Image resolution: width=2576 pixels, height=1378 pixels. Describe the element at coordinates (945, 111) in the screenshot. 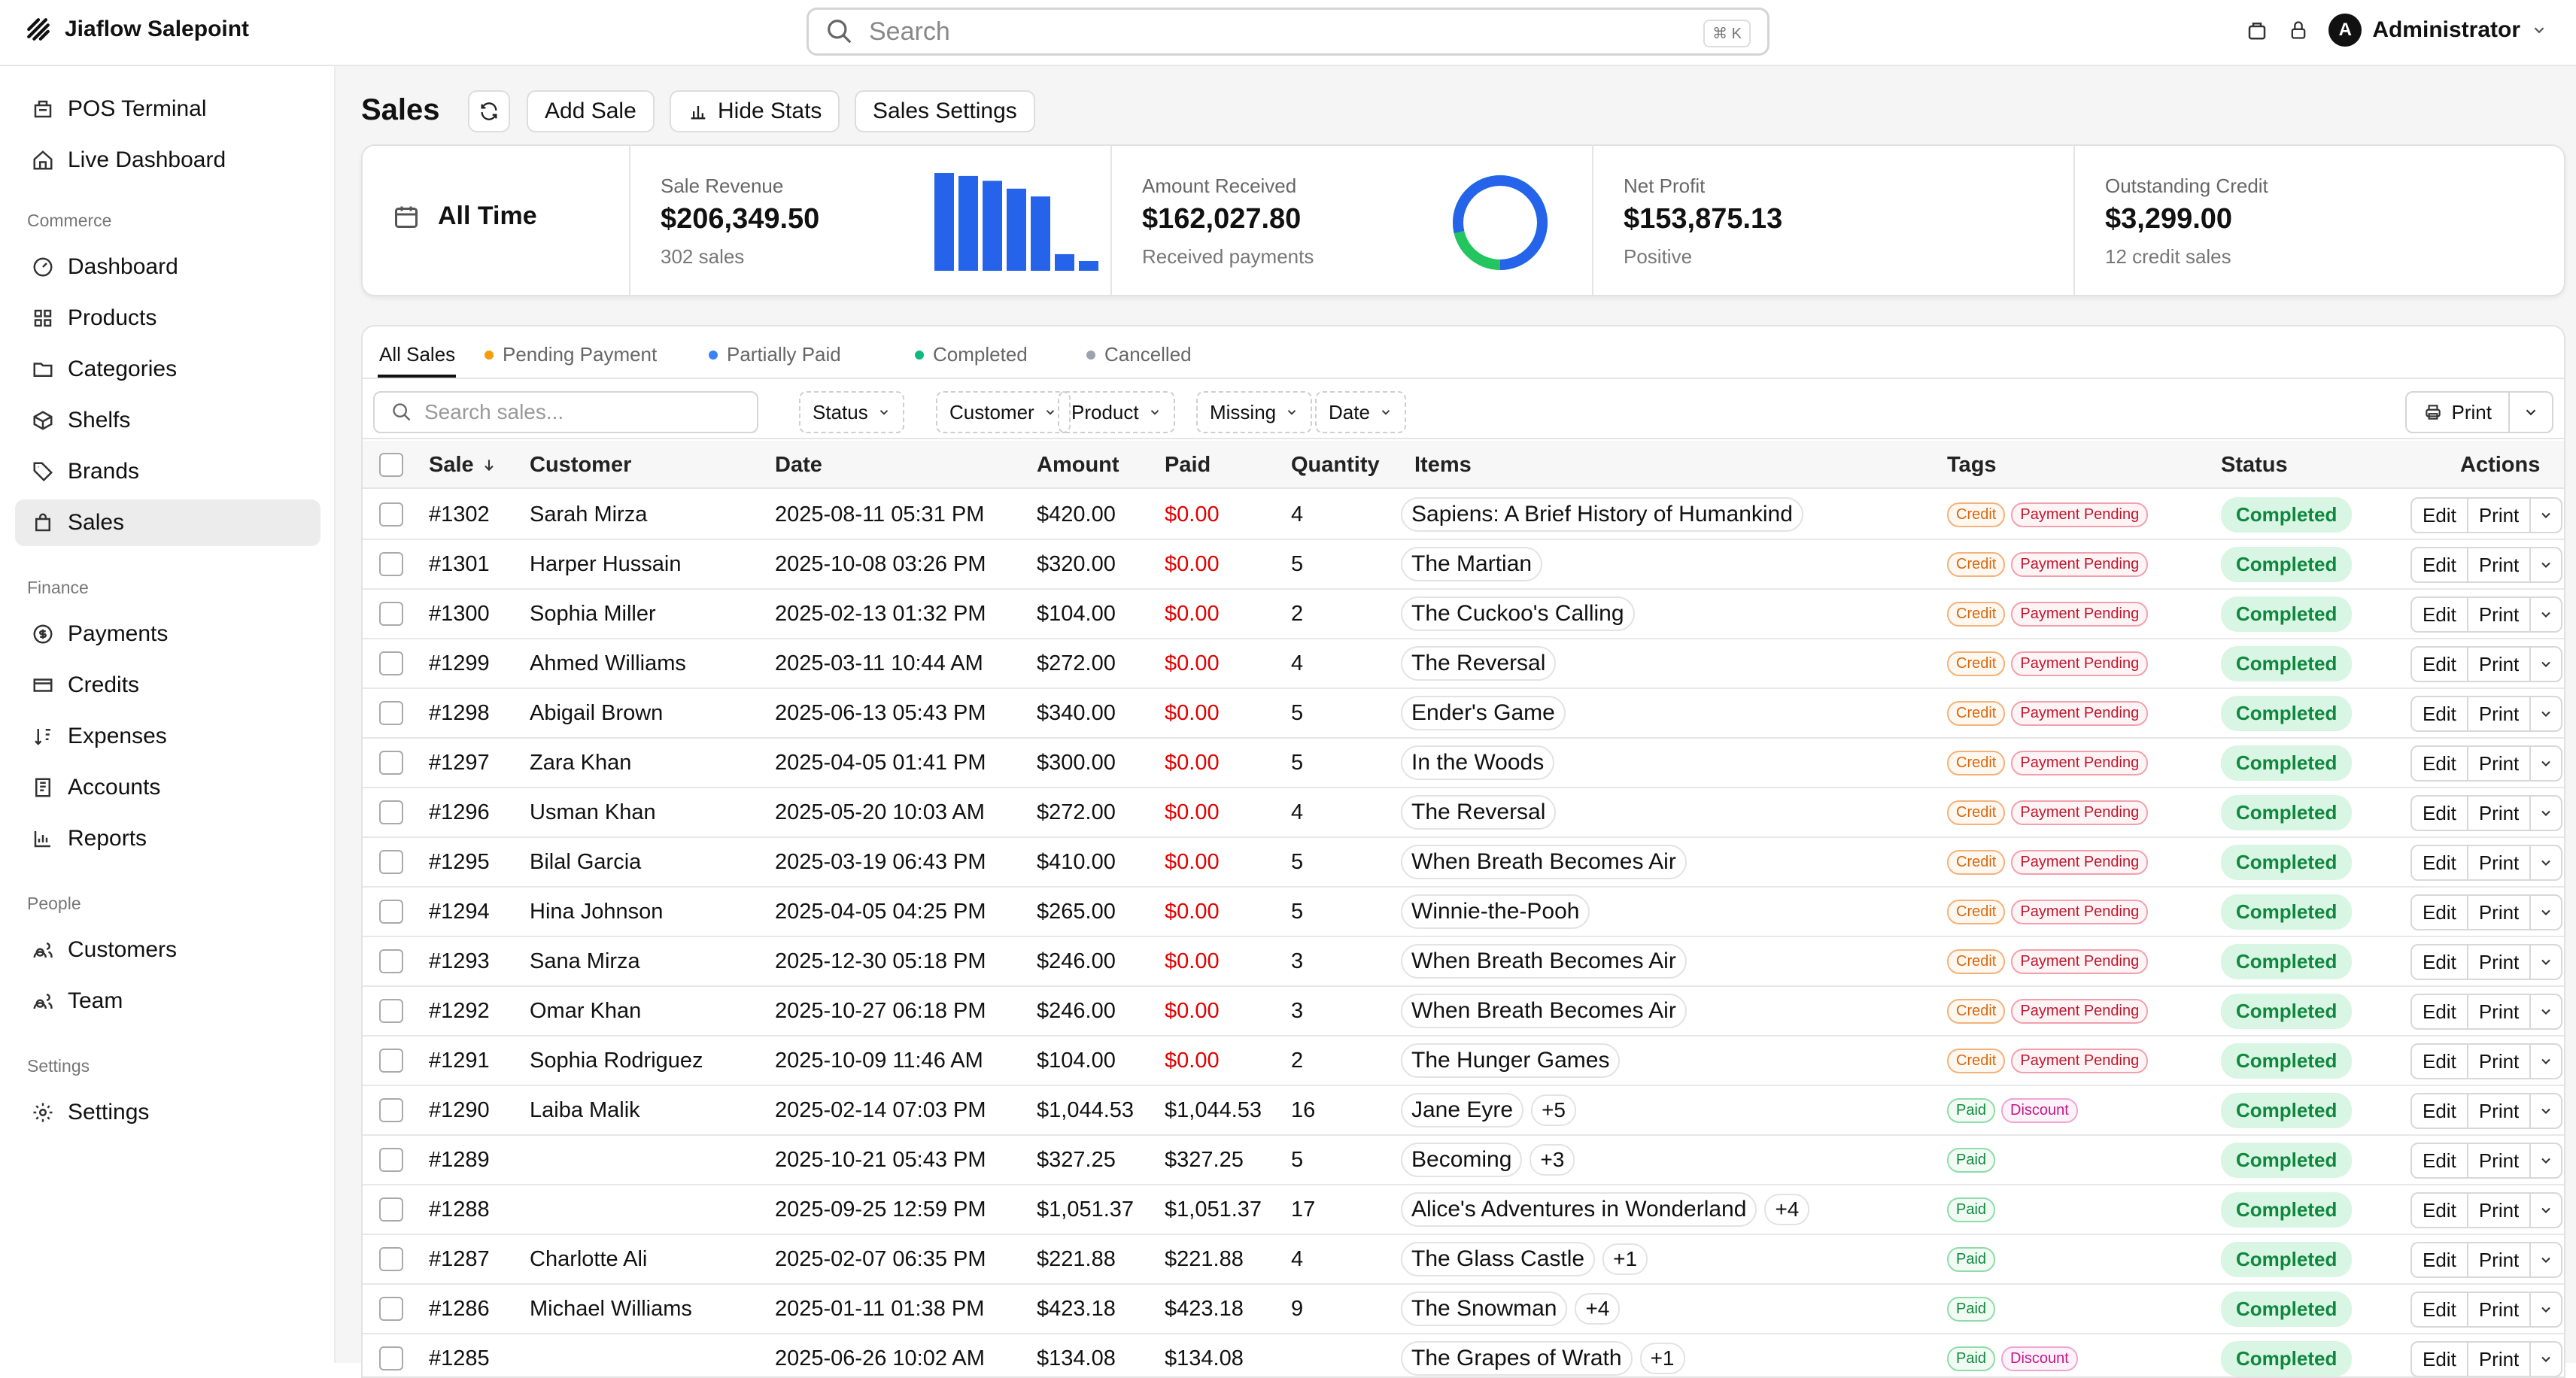

I see `sales-settings-button: Sales Settings` at that location.